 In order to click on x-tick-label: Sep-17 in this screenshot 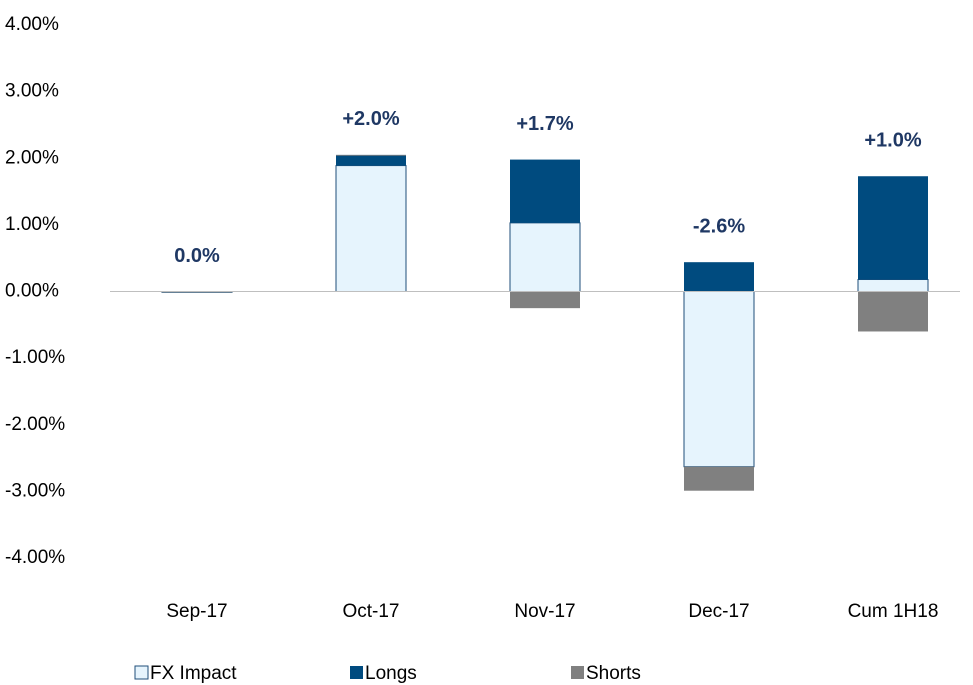, I will do `click(196, 611)`.